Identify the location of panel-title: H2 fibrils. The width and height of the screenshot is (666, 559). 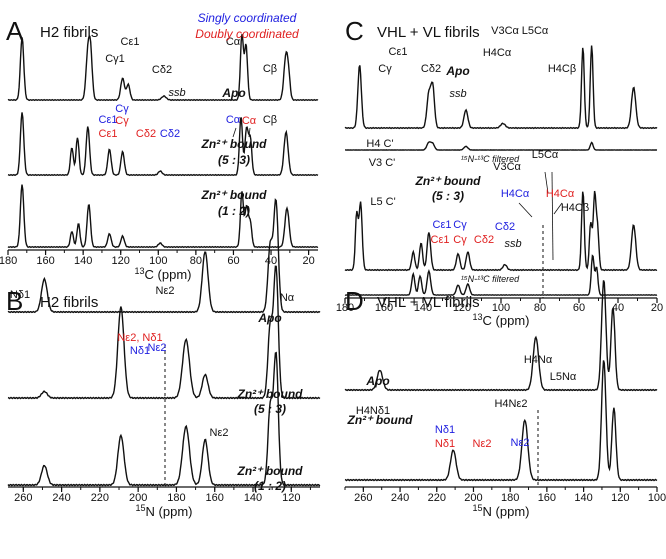
(69, 32).